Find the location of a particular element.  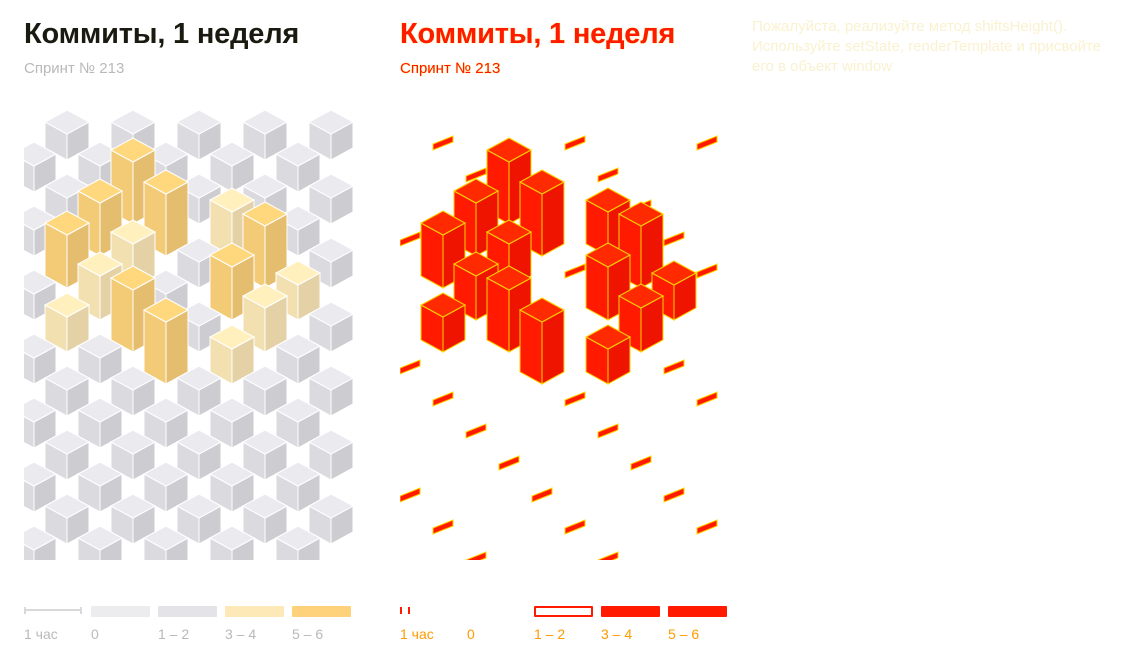

chart-subtitle-diff: Спринт № 213 is located at coordinates (450, 68).